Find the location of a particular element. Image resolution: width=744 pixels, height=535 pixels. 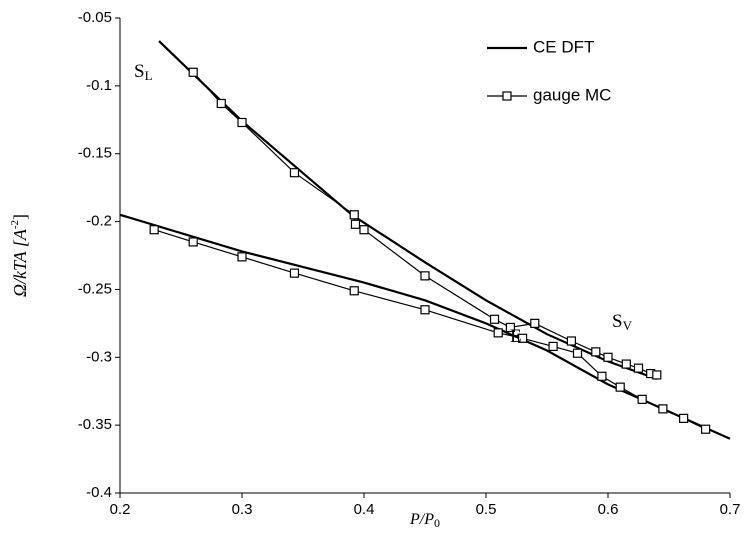

x-axis-label: P/P0 is located at coordinates (424, 520).